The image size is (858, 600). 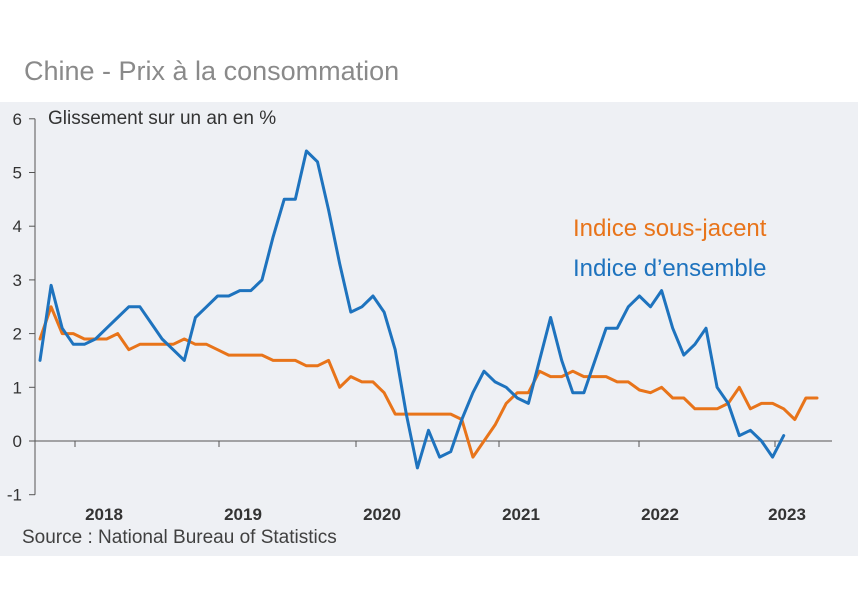 What do you see at coordinates (14, 495) in the screenshot?
I see `y-tick-label: -1` at bounding box center [14, 495].